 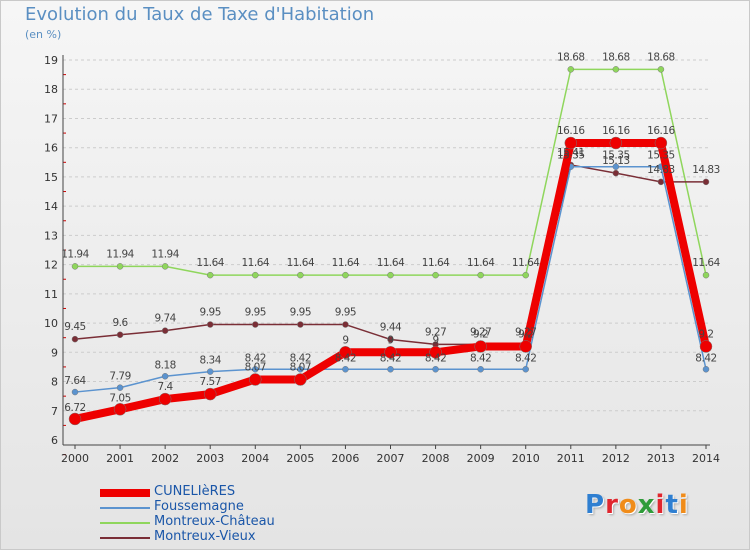 I want to click on y-tick-label: 11, so click(x=51, y=294).